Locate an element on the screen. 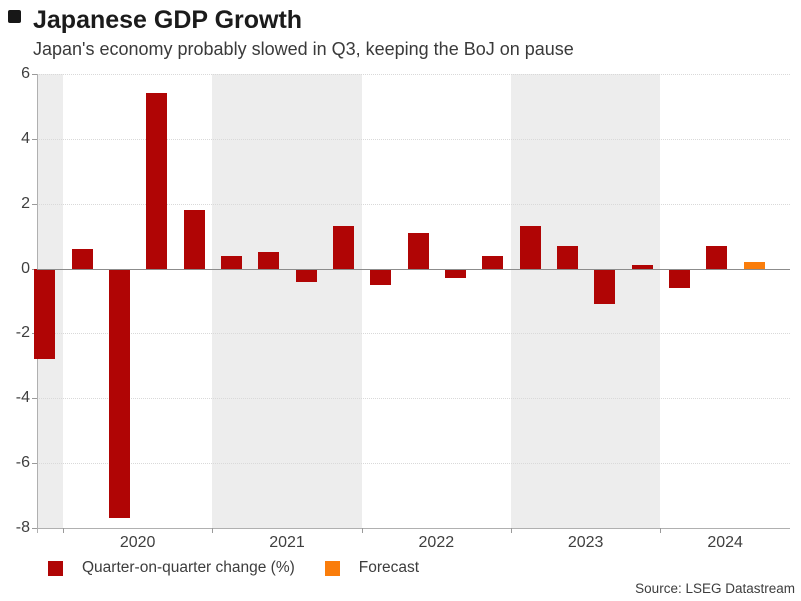  bar-2021-q3 is located at coordinates (306, 275).